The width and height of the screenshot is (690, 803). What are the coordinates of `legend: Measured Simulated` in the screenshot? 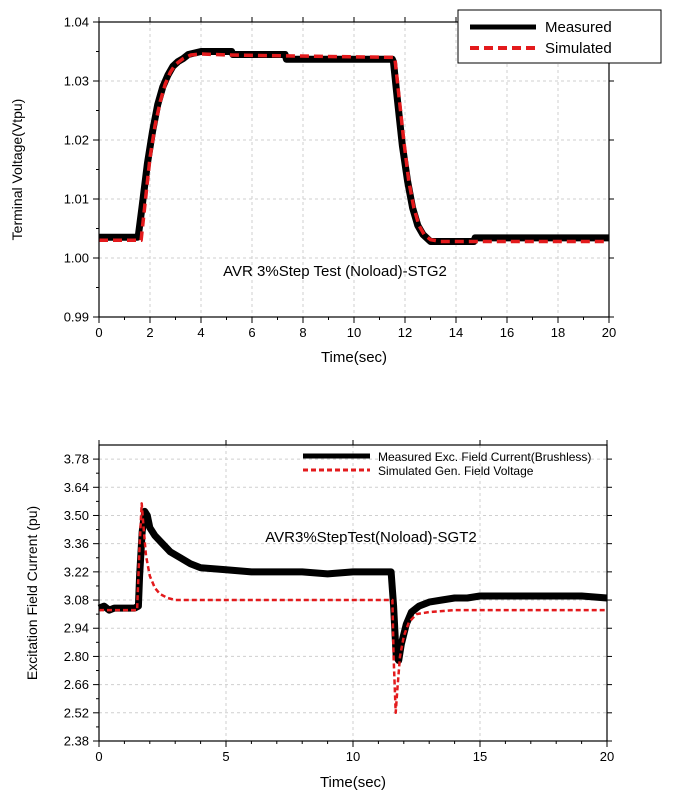 It's located at (559, 36).